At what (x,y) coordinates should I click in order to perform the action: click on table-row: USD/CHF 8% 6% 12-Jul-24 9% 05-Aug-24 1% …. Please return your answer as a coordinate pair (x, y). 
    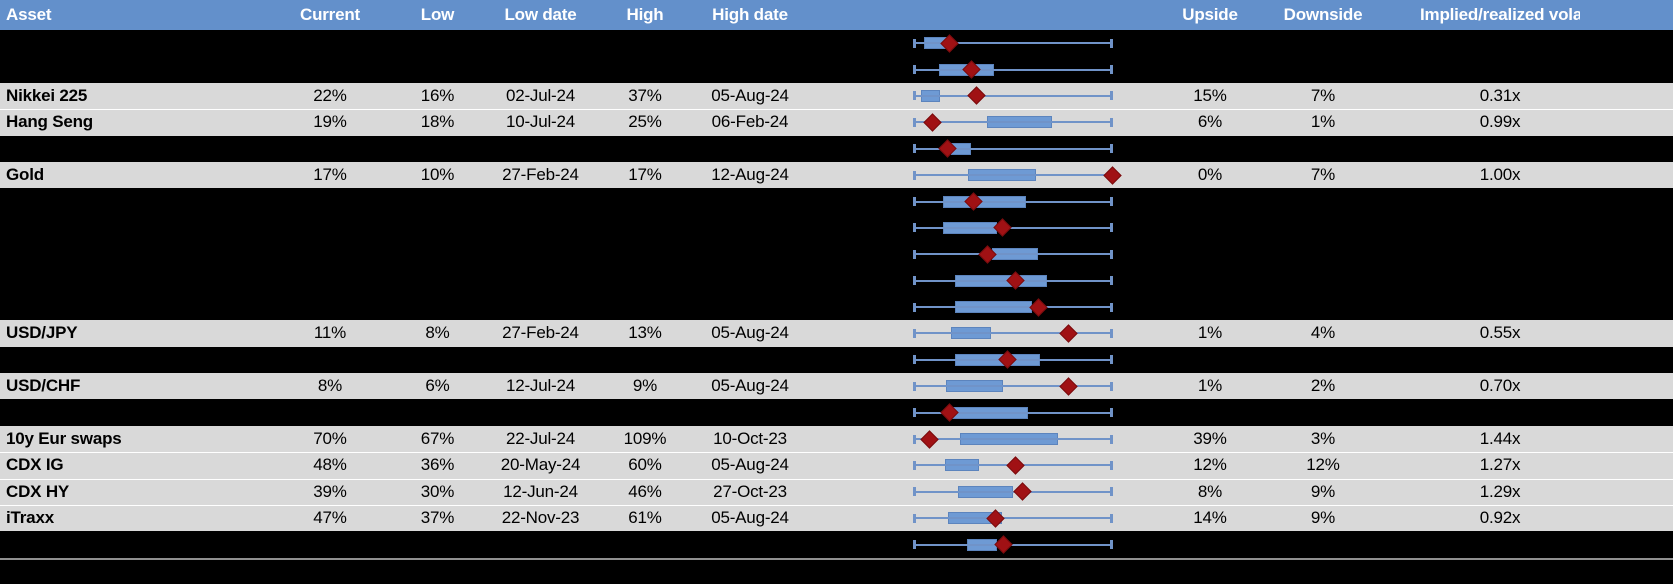
    Looking at the image, I should click on (836, 386).